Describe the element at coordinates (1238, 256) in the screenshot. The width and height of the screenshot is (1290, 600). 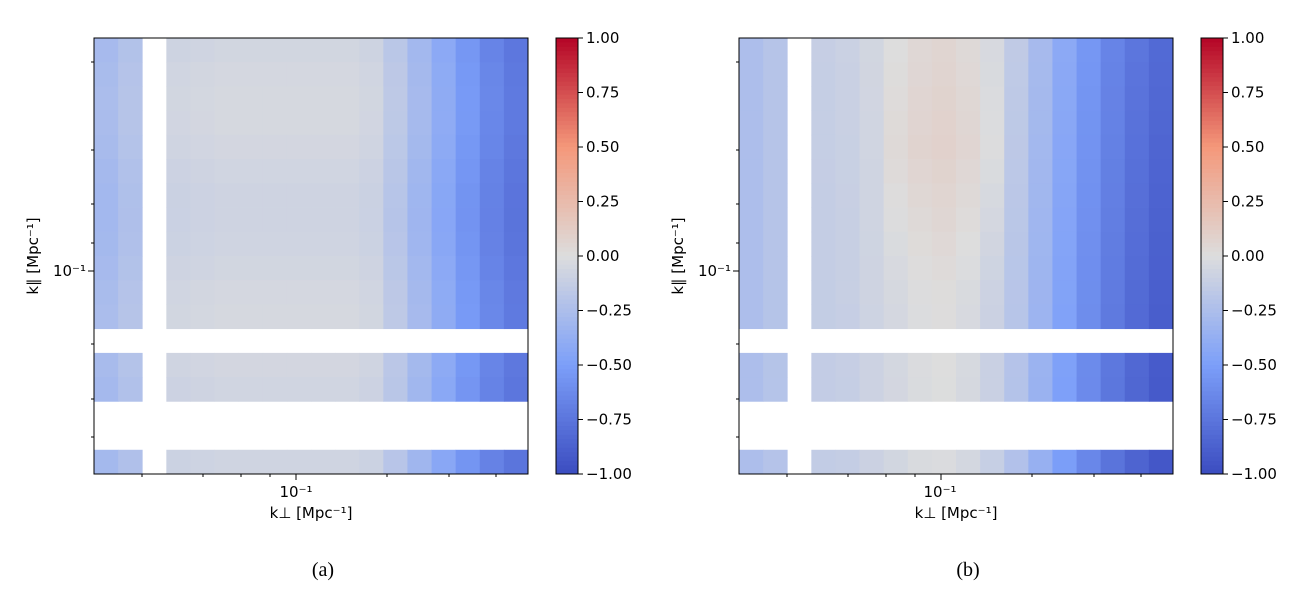
I see `colorbar-b: 1.00 0.75 0.50 0.25 0.00 −0.25 −0.50 −0.75 −1.00` at that location.